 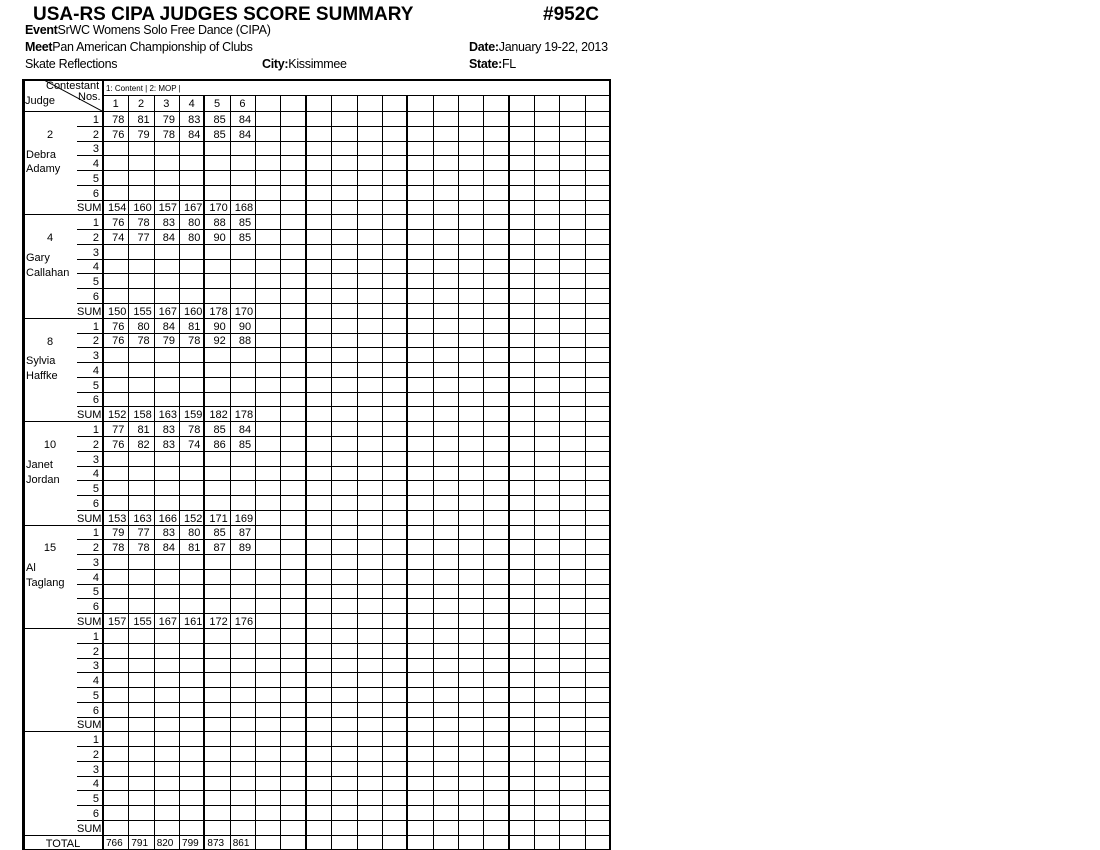 What do you see at coordinates (95, 444) in the screenshot?
I see `criterion-number: 2` at bounding box center [95, 444].